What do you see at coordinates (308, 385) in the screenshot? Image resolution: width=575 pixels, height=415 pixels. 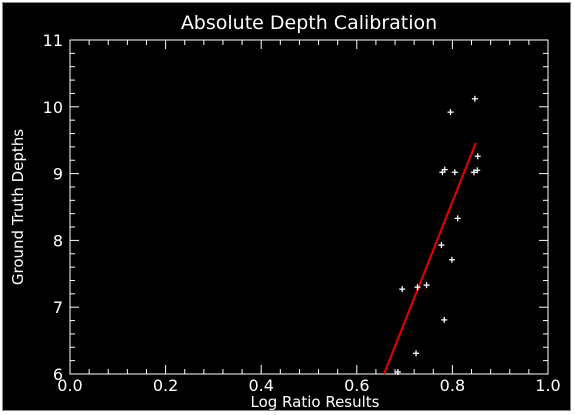 I see `x-axis-tick-labels: 0.0 0.2 0.4 0.6 0.8 1.0` at bounding box center [308, 385].